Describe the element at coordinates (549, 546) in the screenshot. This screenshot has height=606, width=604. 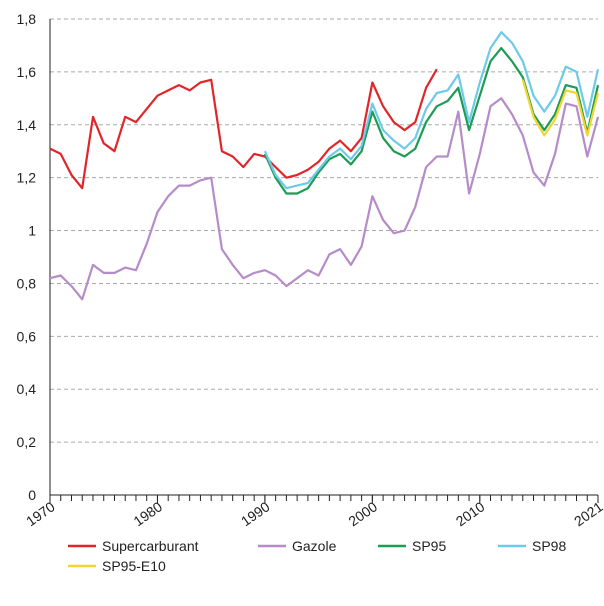
I see `legend-label: SP98` at that location.